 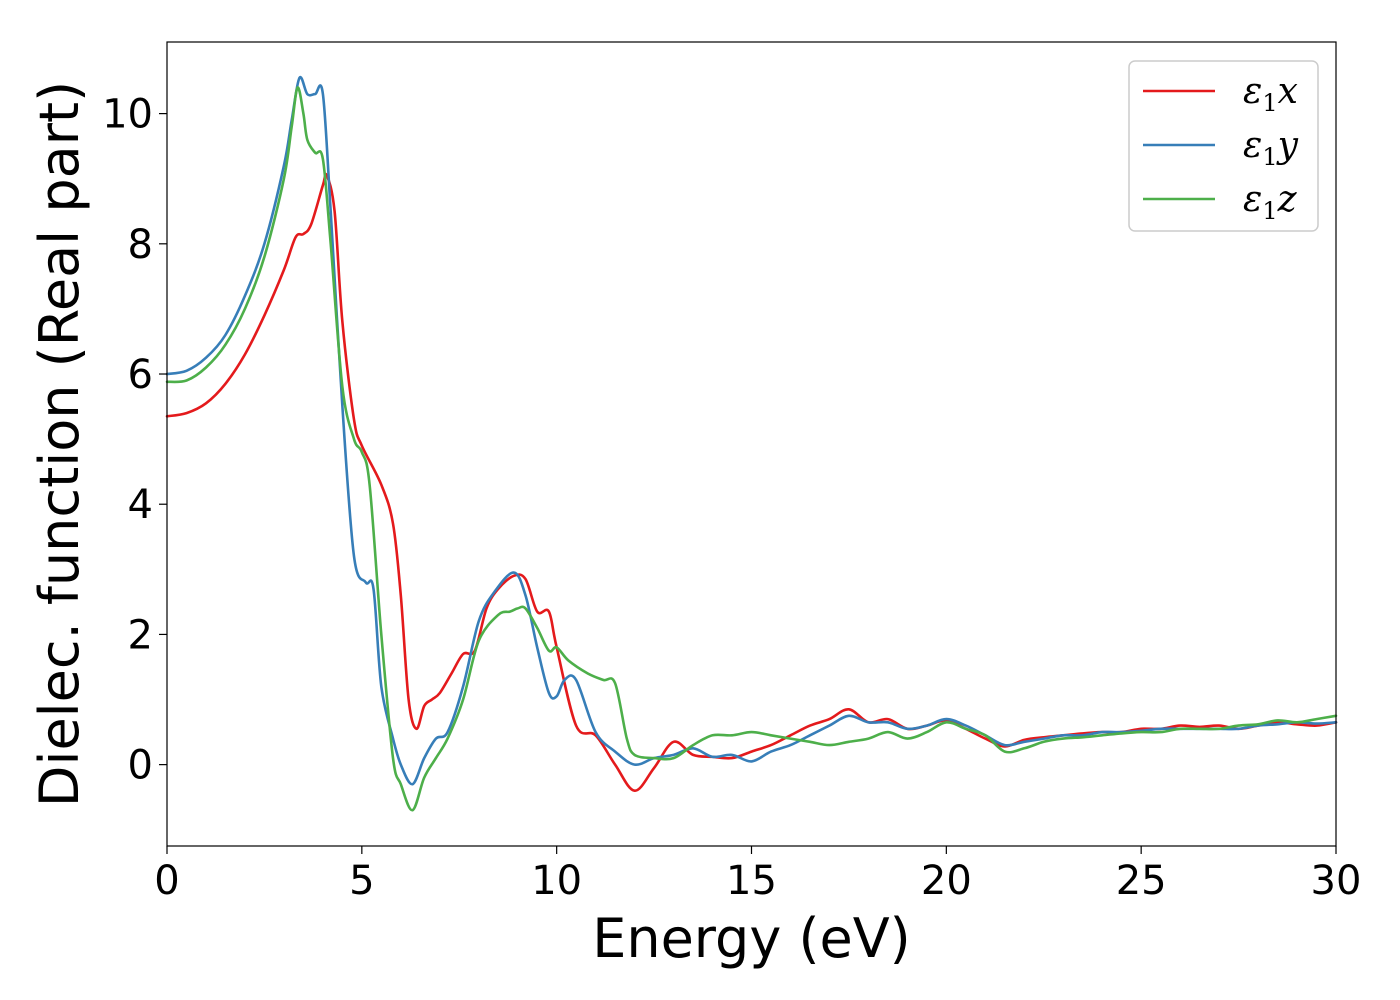 I want to click on x-tick-label: 5, so click(x=361, y=881).